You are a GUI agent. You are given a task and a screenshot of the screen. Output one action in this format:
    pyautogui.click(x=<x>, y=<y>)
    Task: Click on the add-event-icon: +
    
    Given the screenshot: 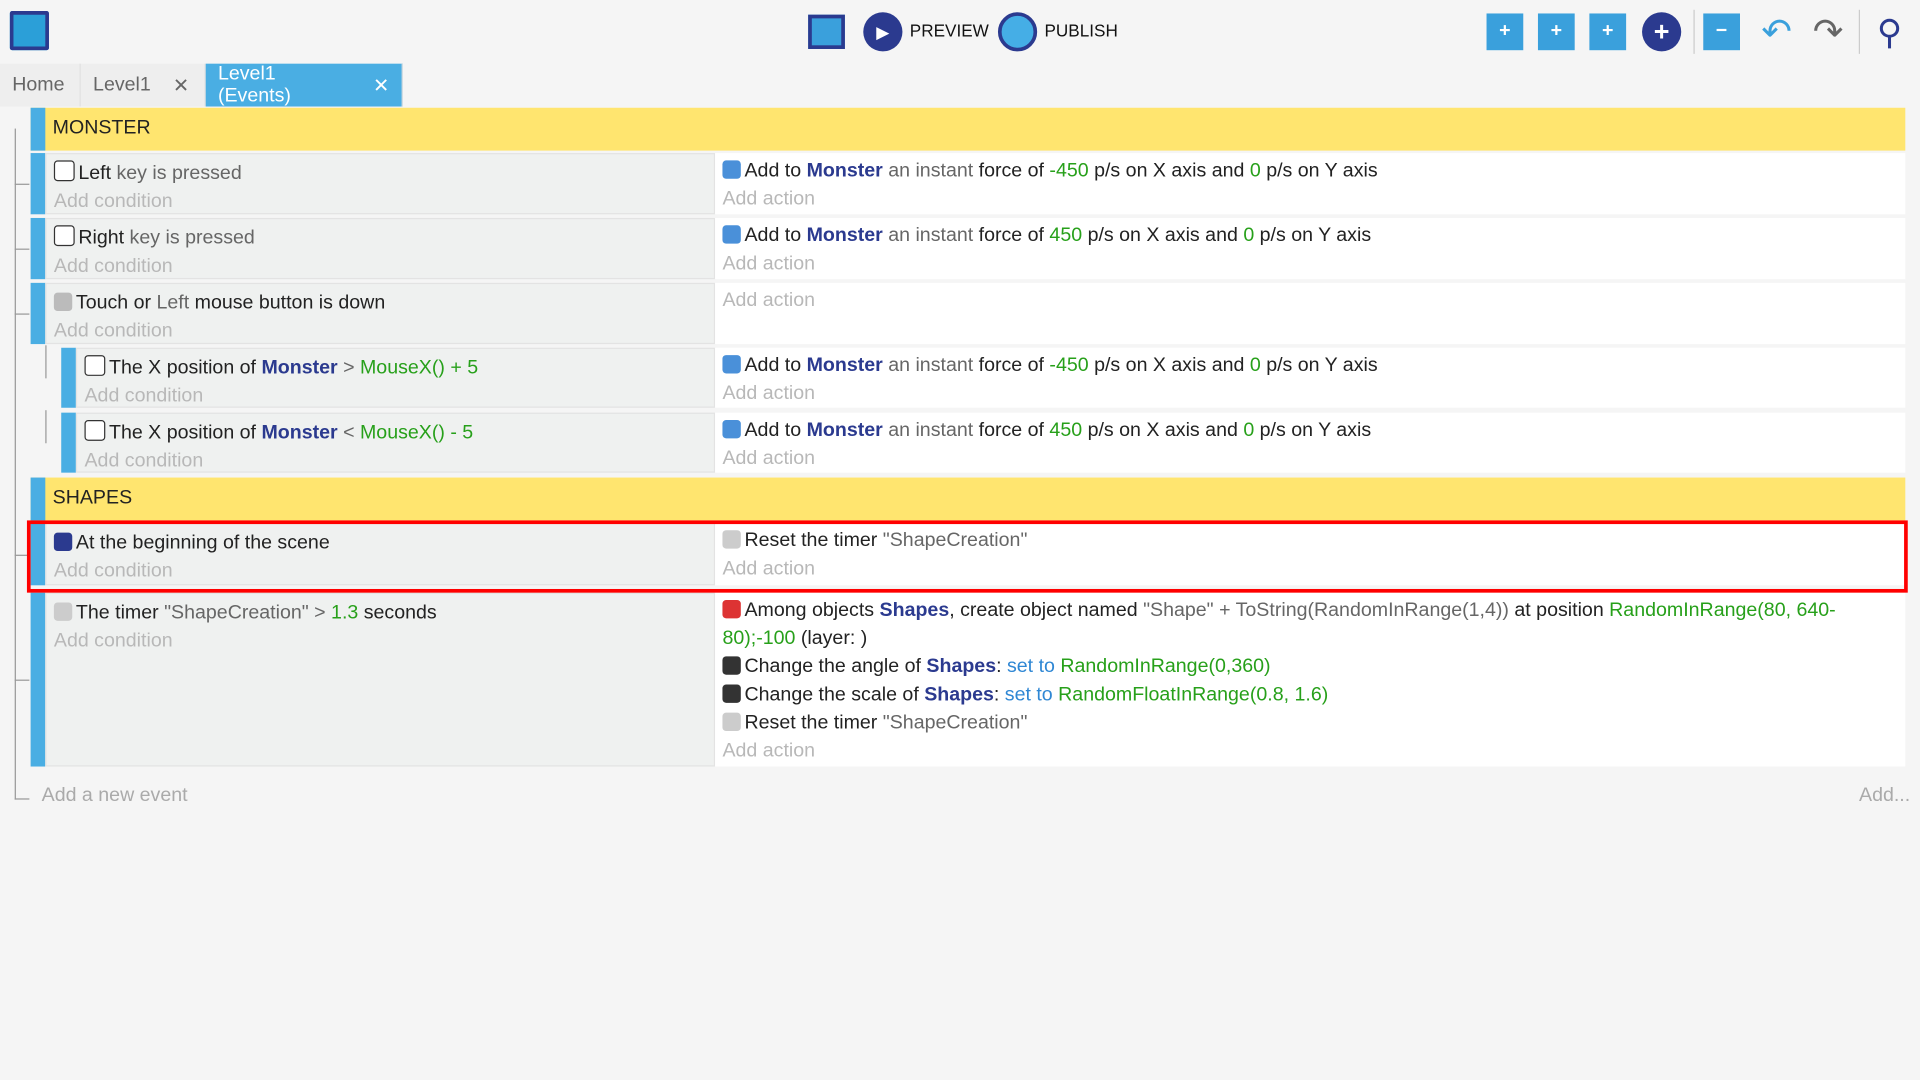 What is the action you would take?
    pyautogui.click(x=1505, y=32)
    